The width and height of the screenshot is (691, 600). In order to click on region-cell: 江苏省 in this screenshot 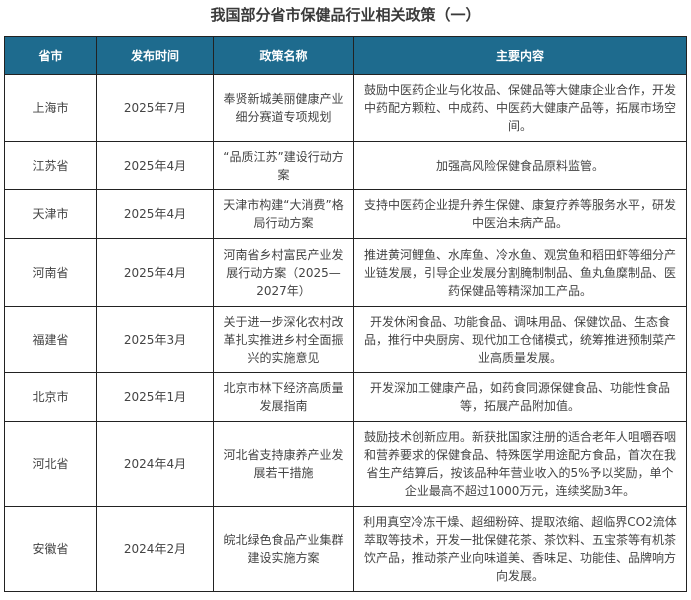, I will do `click(50, 165)`.